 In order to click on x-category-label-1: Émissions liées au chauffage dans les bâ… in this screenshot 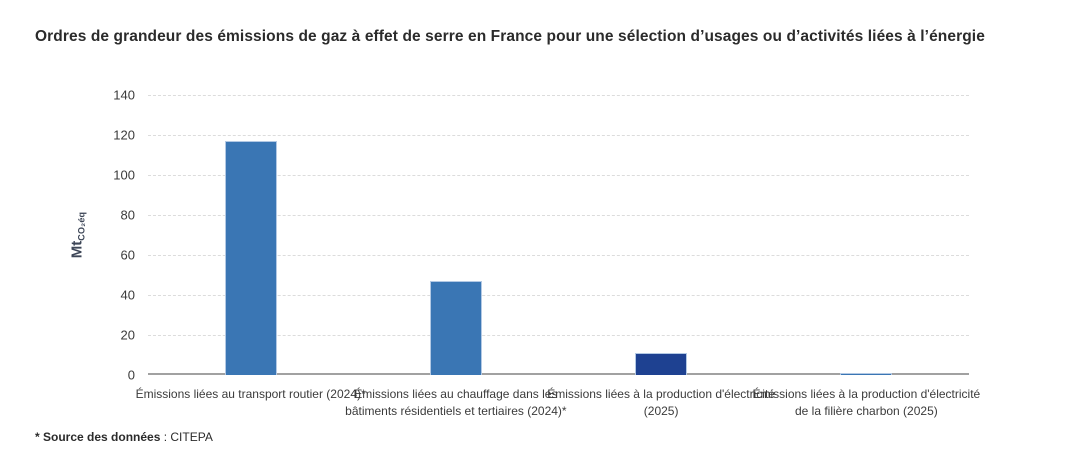, I will do `click(456, 402)`.